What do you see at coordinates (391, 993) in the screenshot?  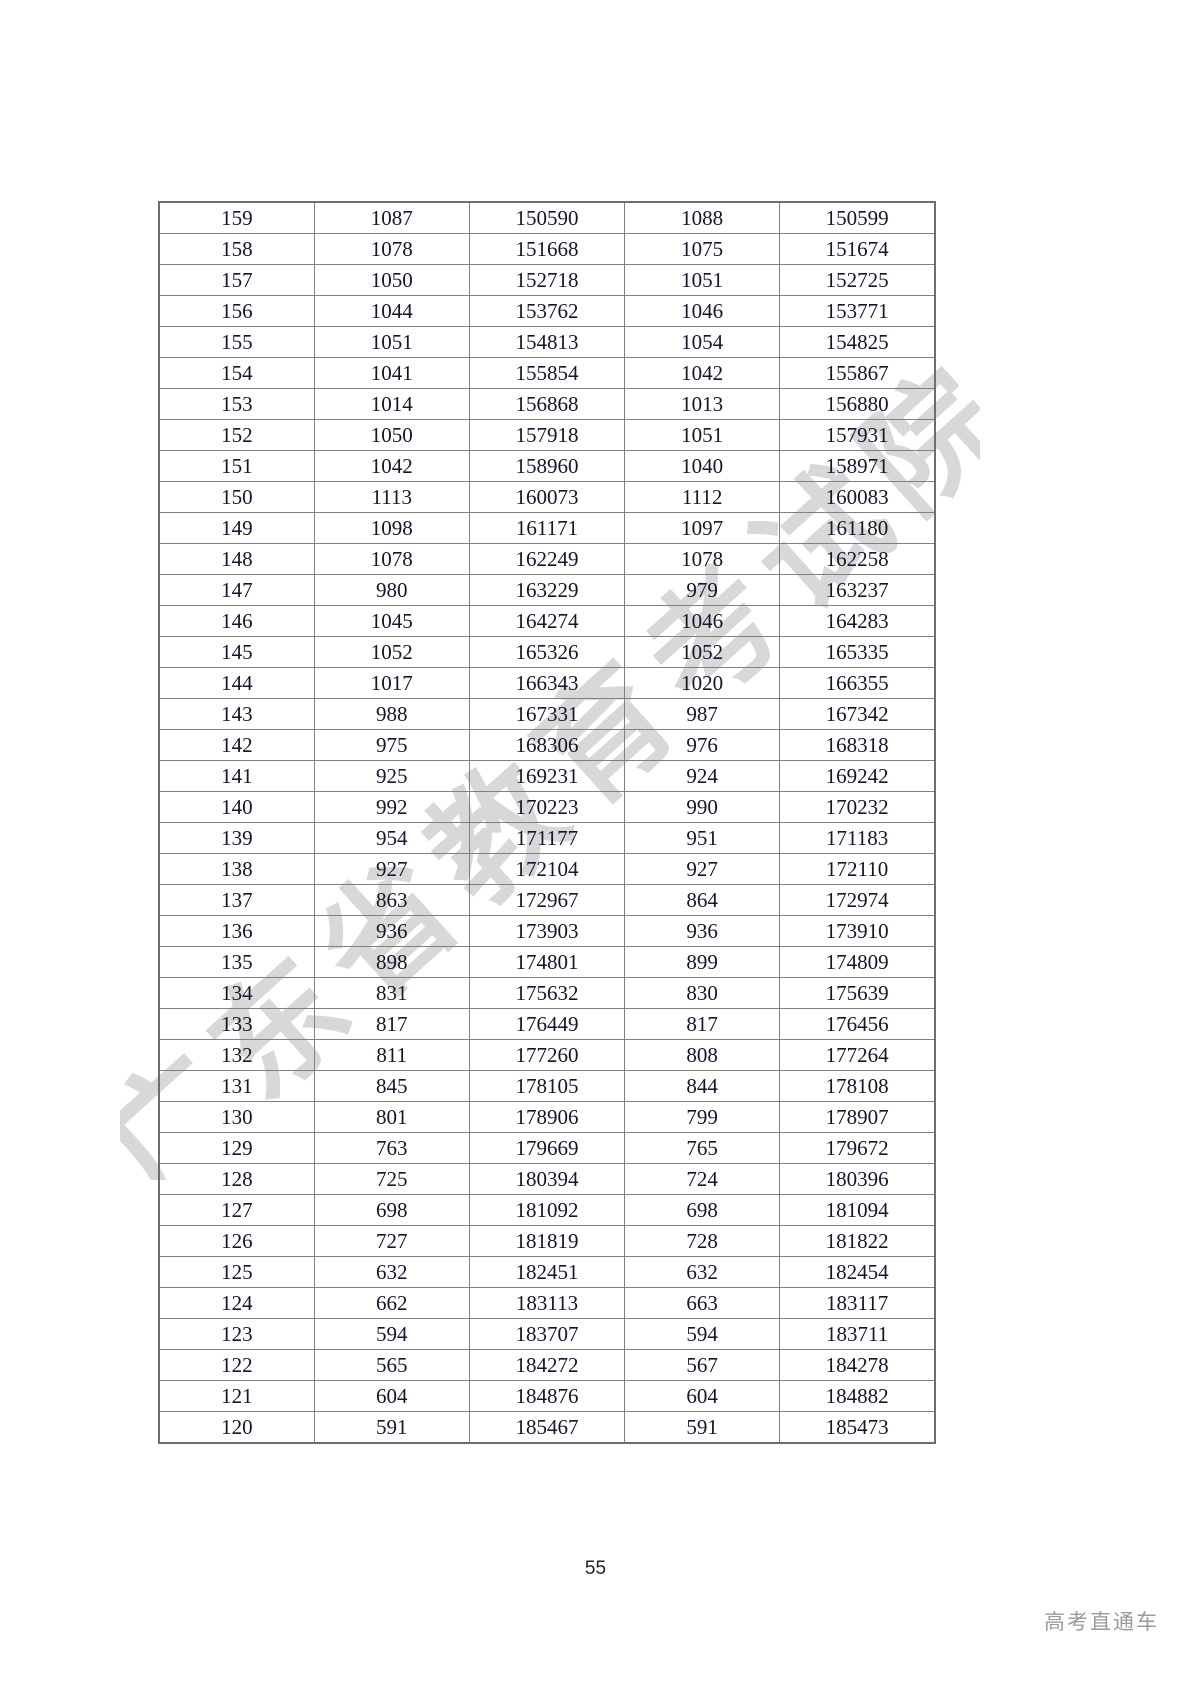 I see `table-cell: 831` at bounding box center [391, 993].